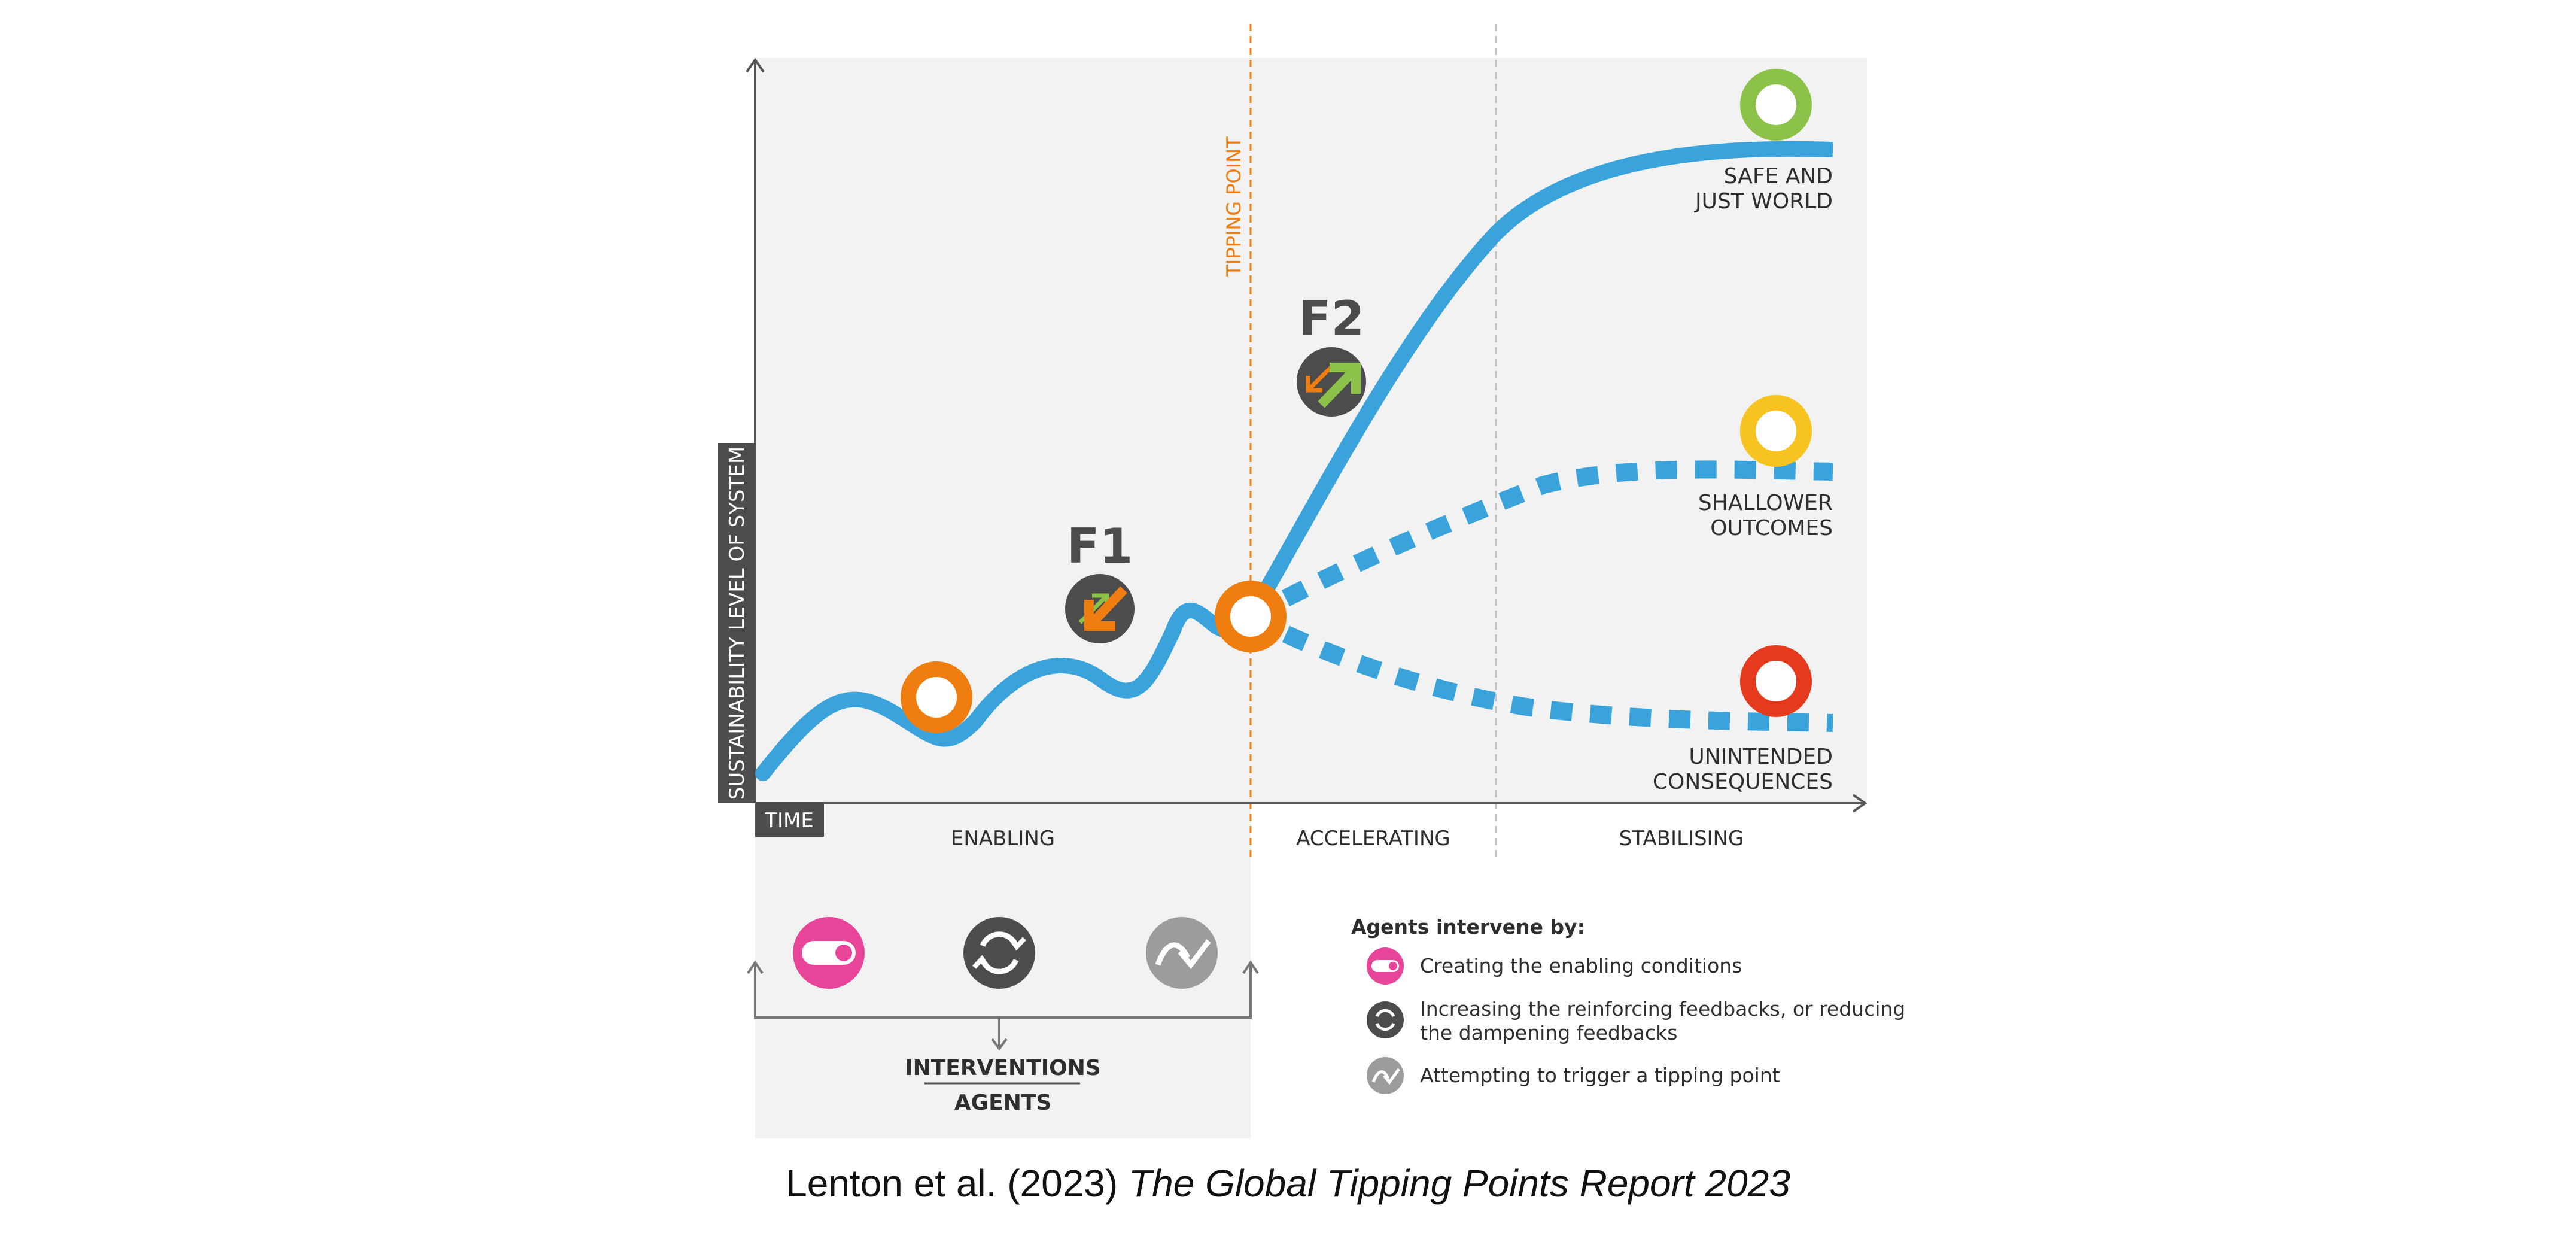 This screenshot has height=1233, width=2576. What do you see at coordinates (1251, 616) in the screenshot?
I see `tipping-ring` at bounding box center [1251, 616].